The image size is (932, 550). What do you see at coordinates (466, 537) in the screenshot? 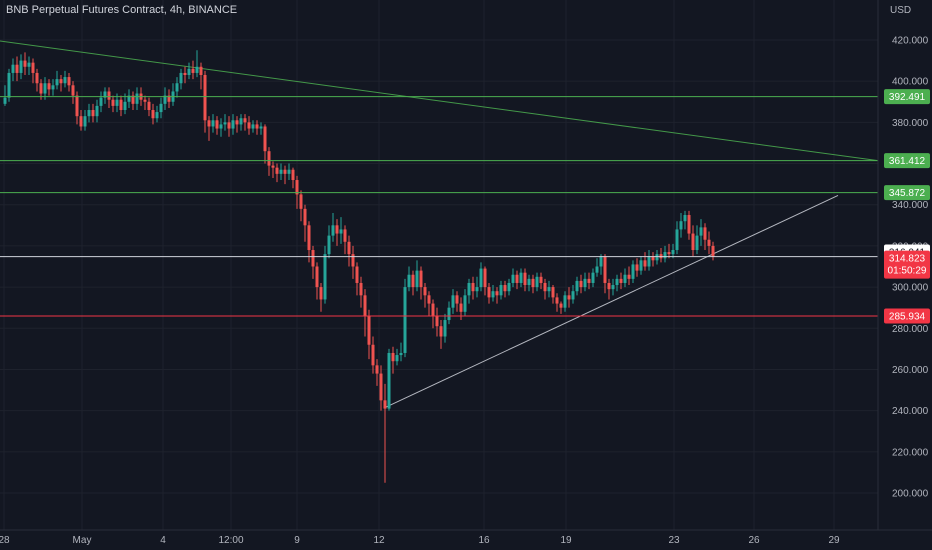
I see `time-axis: 28 May 4 12:00 9 12 16 19 23 26 29` at bounding box center [466, 537].